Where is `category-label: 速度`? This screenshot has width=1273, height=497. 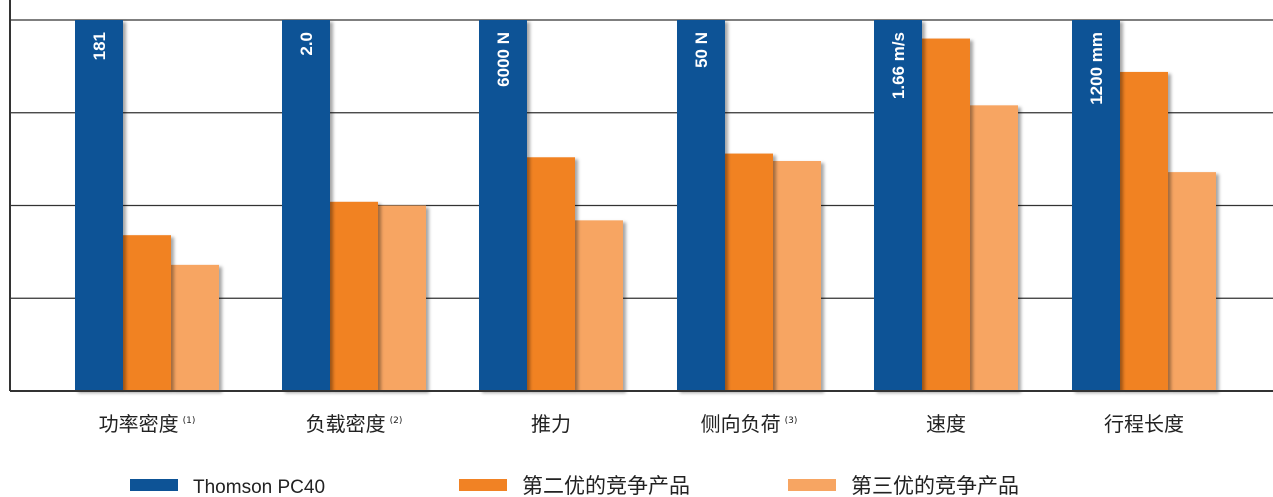
category-label: 速度 is located at coordinates (946, 424).